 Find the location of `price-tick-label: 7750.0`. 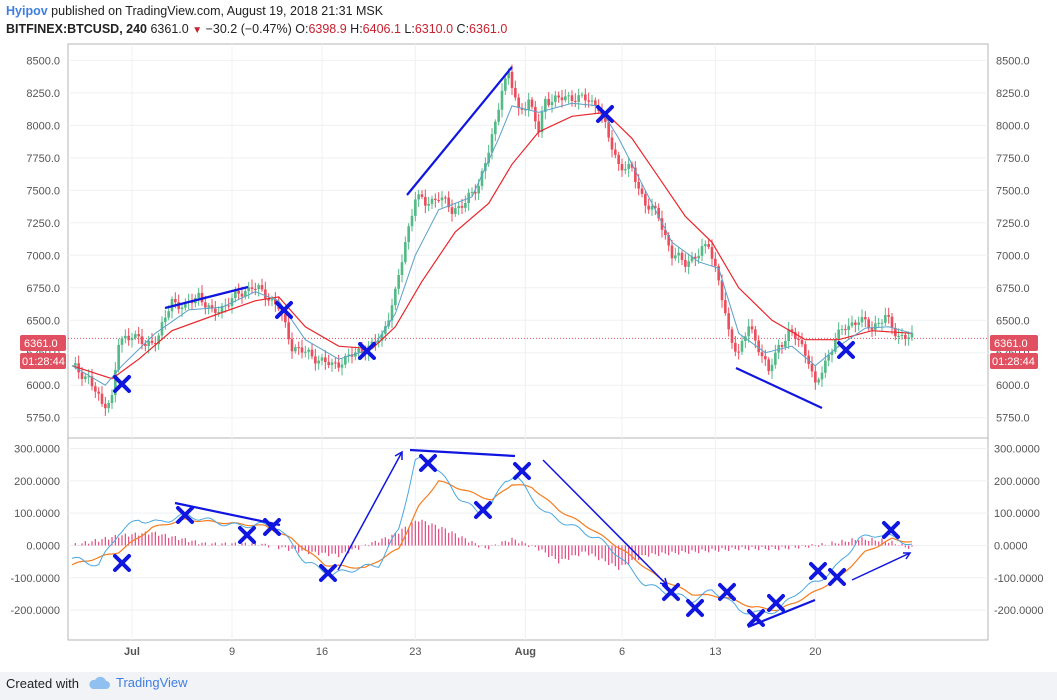

price-tick-label: 7750.0 is located at coordinates (43, 159).